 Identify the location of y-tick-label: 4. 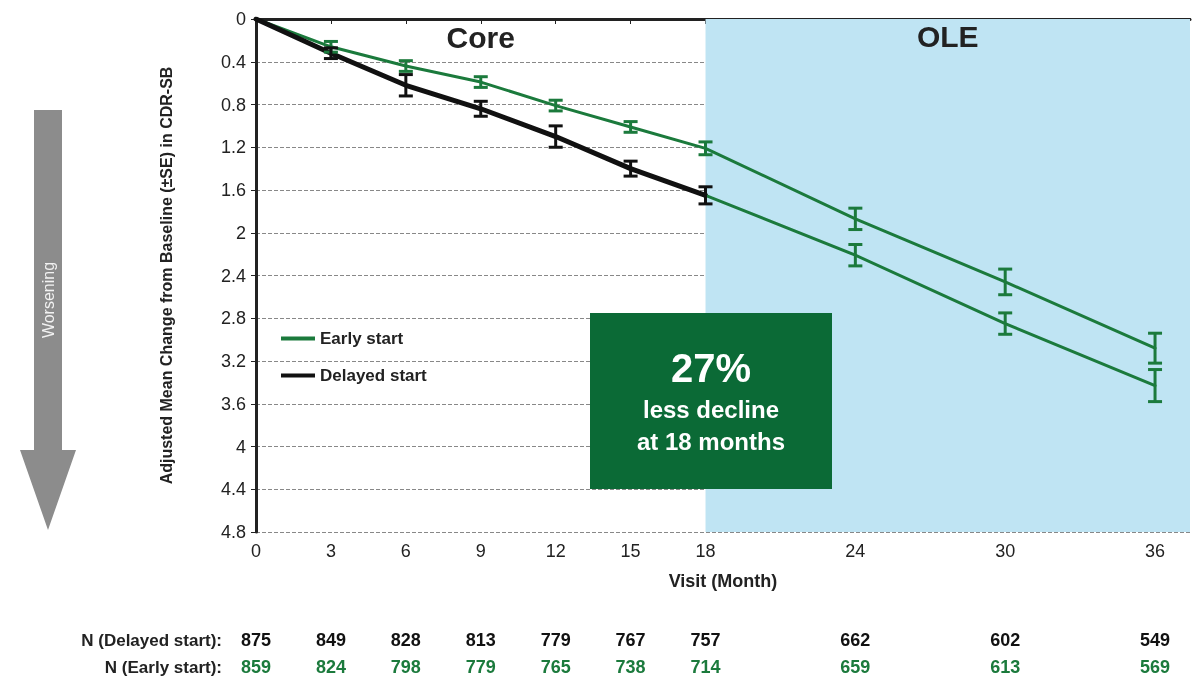
(240, 446).